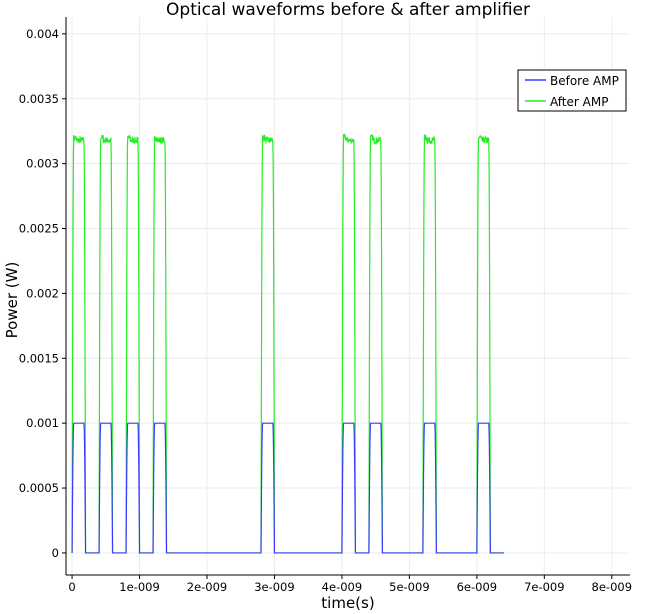 Image resolution: width=650 pixels, height=614 pixels. Describe the element at coordinates (584, 81) in the screenshot. I see `legend-label-before-amp: Before AMP` at that location.